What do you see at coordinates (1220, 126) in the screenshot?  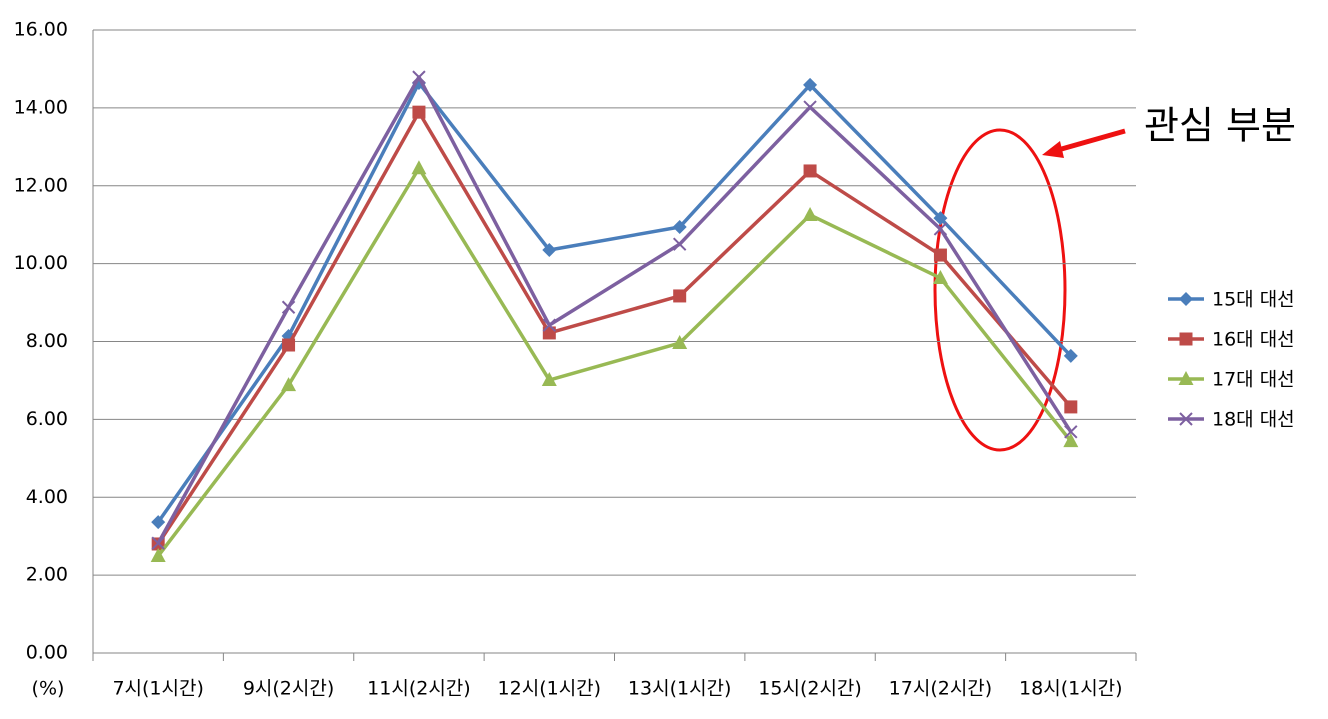 I see `annotation: 관심 부분` at bounding box center [1220, 126].